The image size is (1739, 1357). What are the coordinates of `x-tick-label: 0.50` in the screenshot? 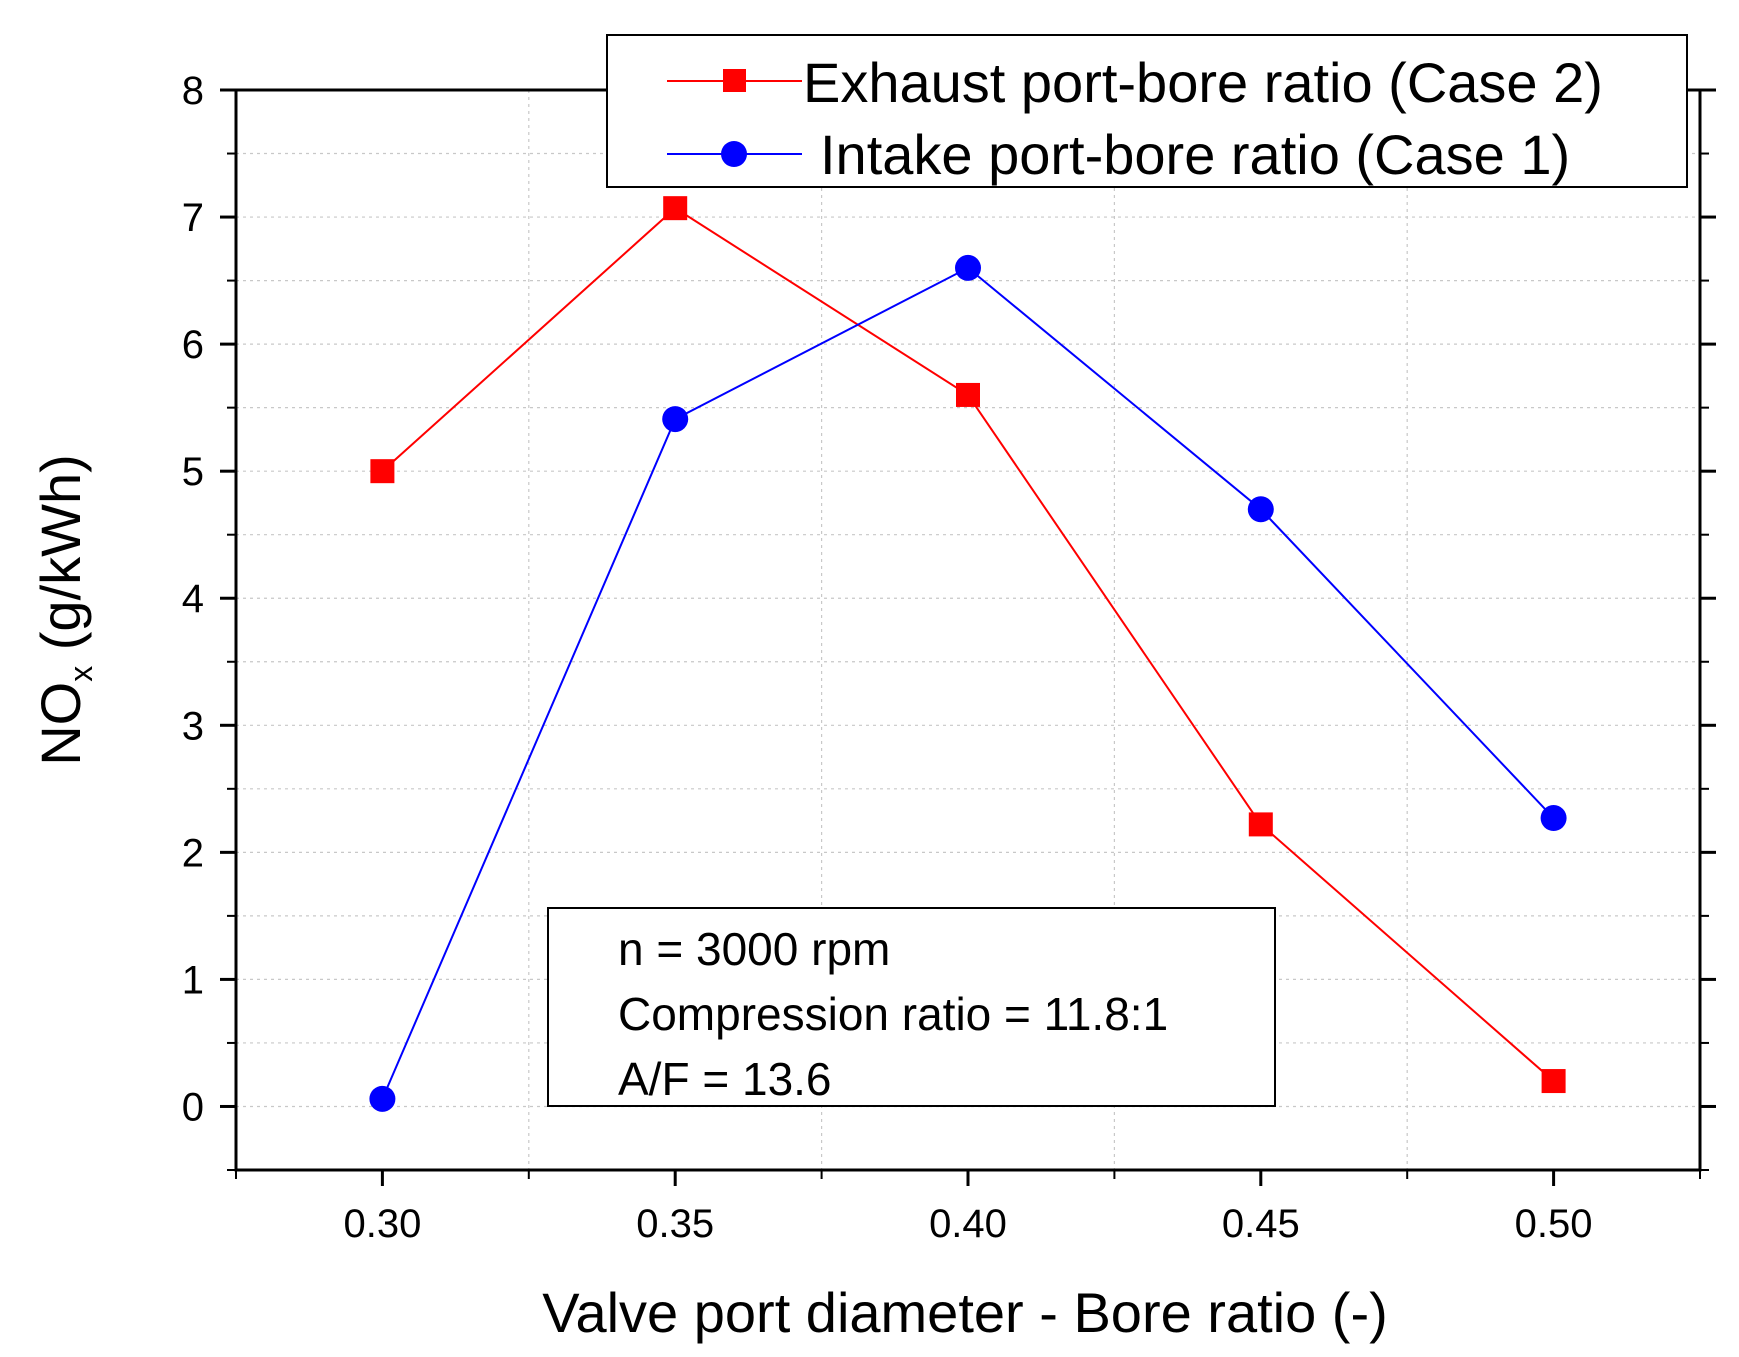 It's located at (1554, 1224).